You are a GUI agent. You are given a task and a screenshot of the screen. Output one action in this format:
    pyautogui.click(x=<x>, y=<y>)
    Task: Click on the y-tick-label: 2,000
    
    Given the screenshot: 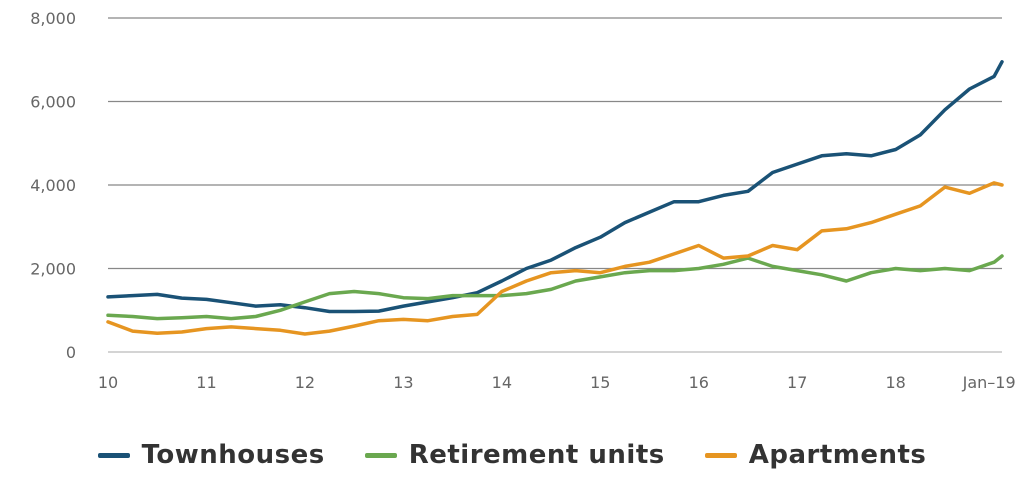 What is the action you would take?
    pyautogui.click(x=53, y=269)
    